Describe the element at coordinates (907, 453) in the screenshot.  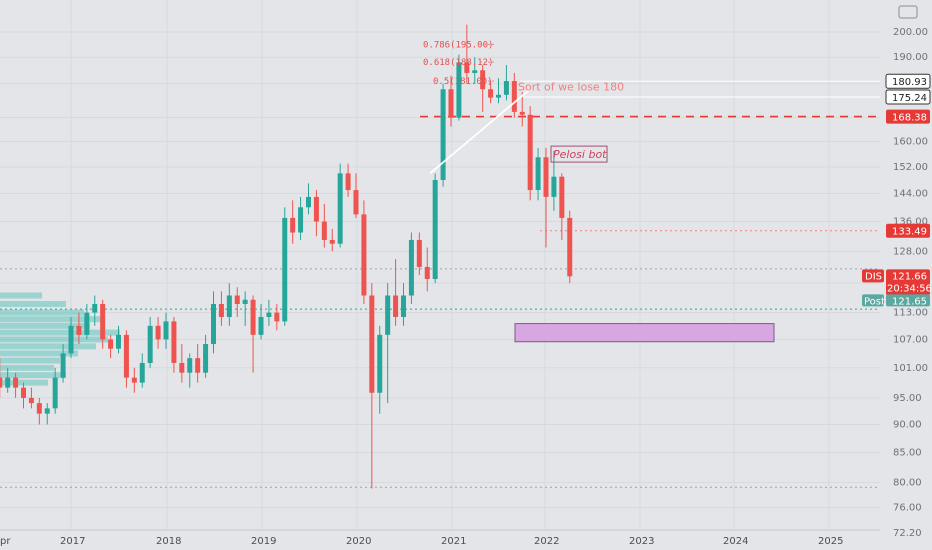
I see `y-tick-label: 85.00` at that location.